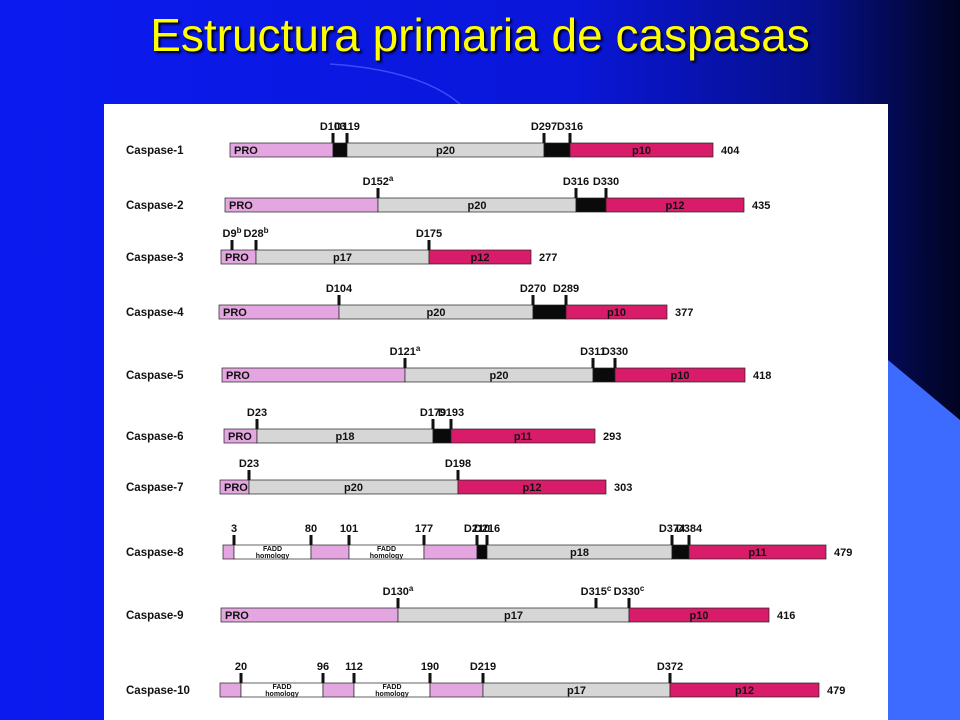 The image size is (960, 720). Describe the element at coordinates (458, 464) in the screenshot. I see `caspase-7-site-label: D198` at that location.